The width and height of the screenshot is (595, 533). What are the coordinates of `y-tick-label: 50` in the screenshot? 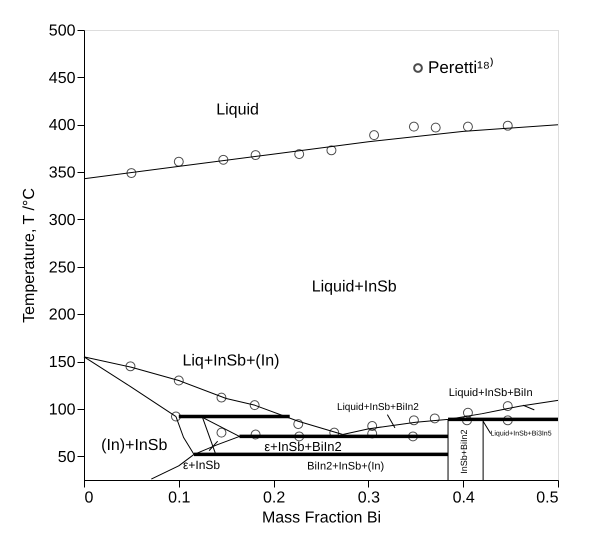 It's located at (67, 457).